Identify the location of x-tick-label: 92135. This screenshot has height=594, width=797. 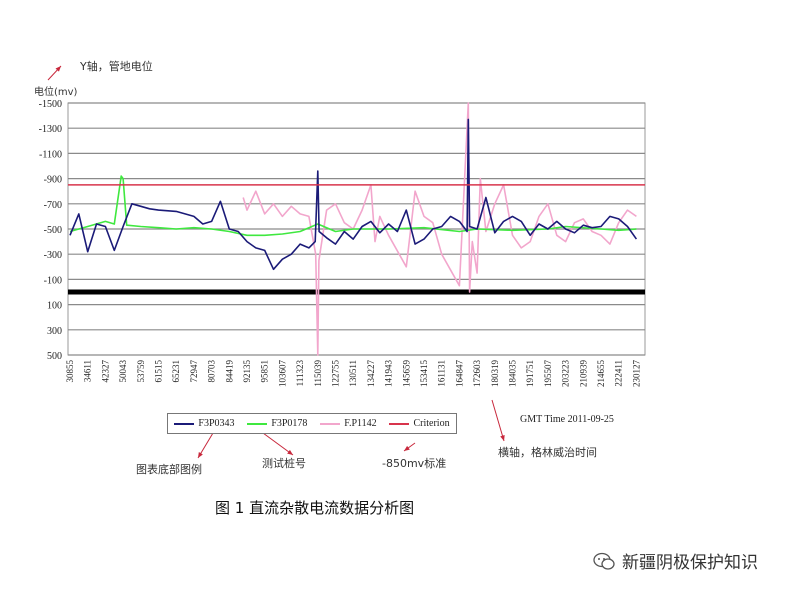
(247, 371).